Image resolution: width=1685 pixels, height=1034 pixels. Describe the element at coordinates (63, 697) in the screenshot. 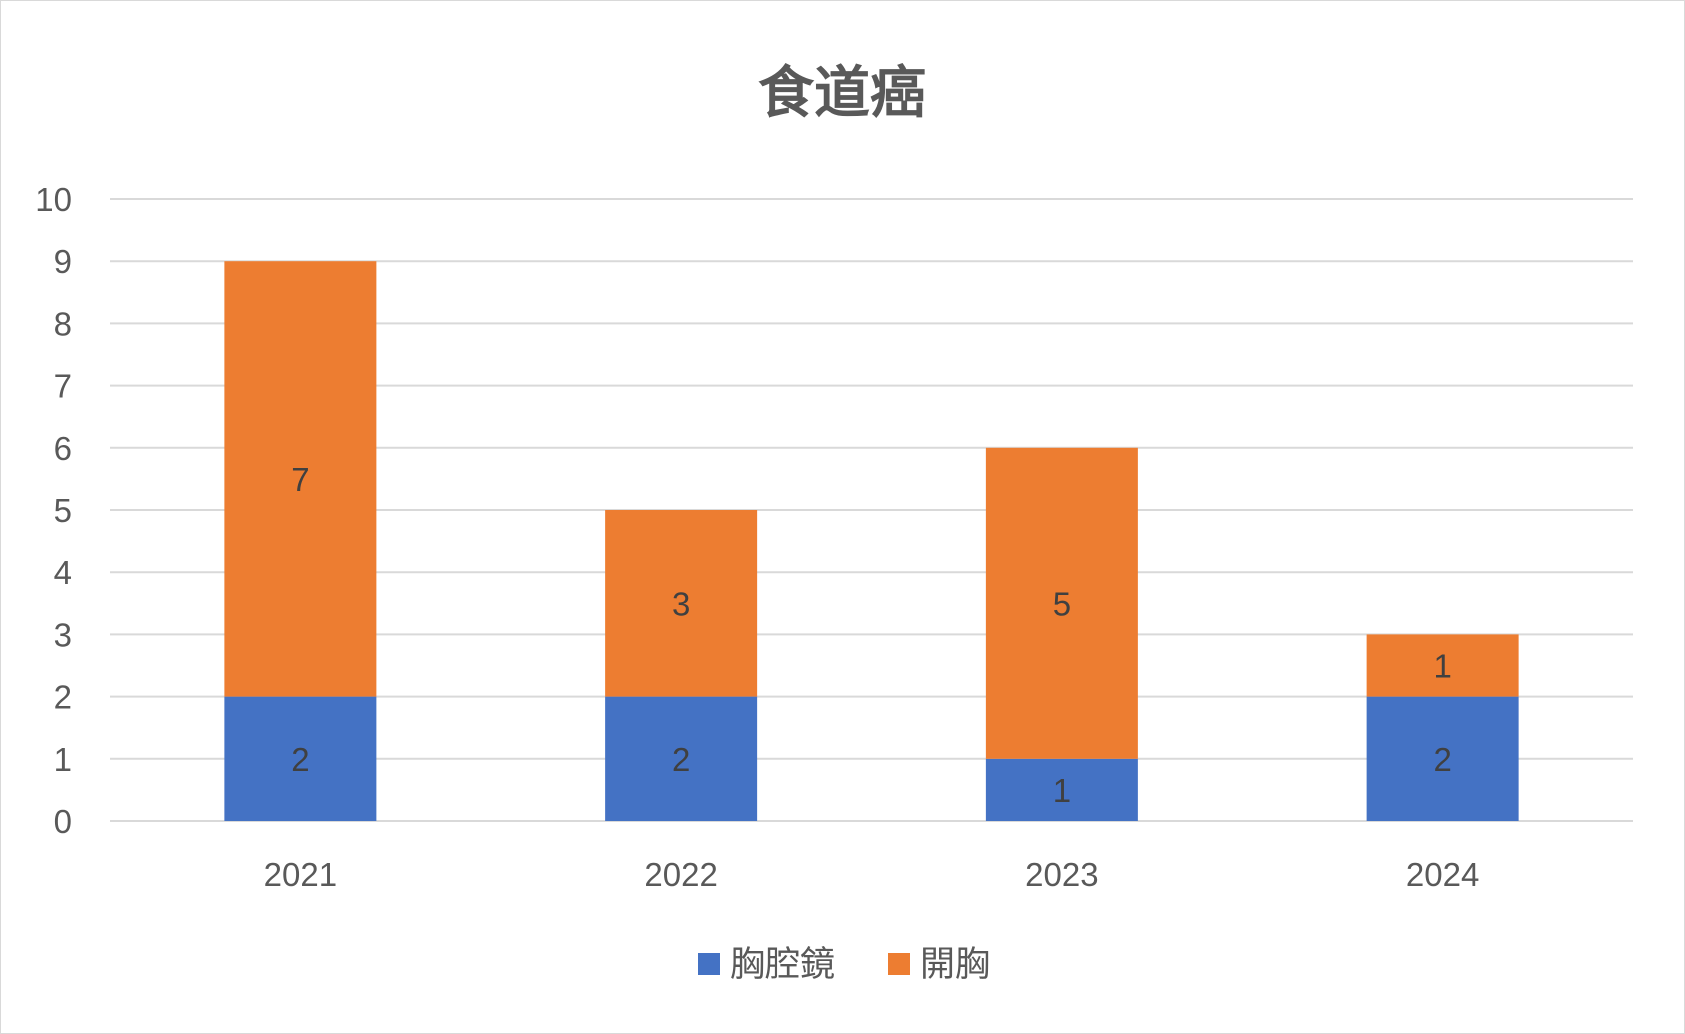

I see `y-tick-label: 2` at that location.